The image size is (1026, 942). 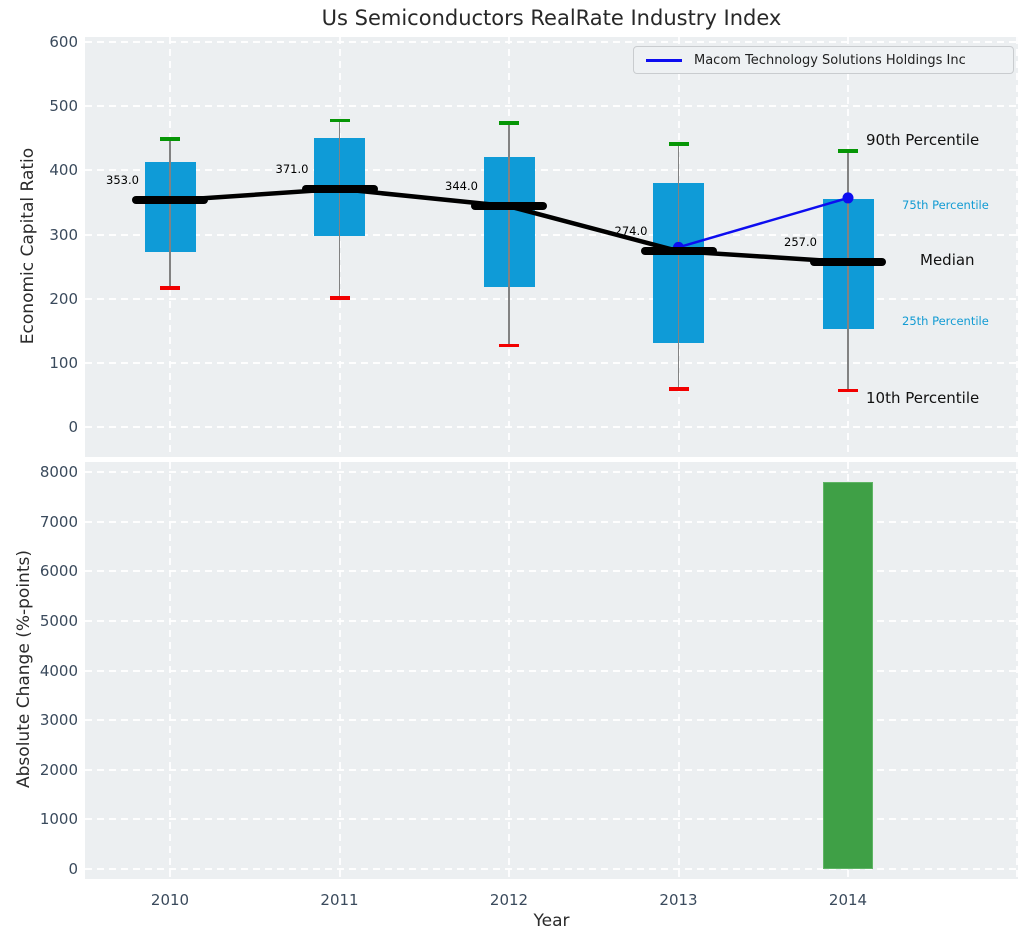 What do you see at coordinates (63, 106) in the screenshot?
I see `top-y-tick-label: 500` at bounding box center [63, 106].